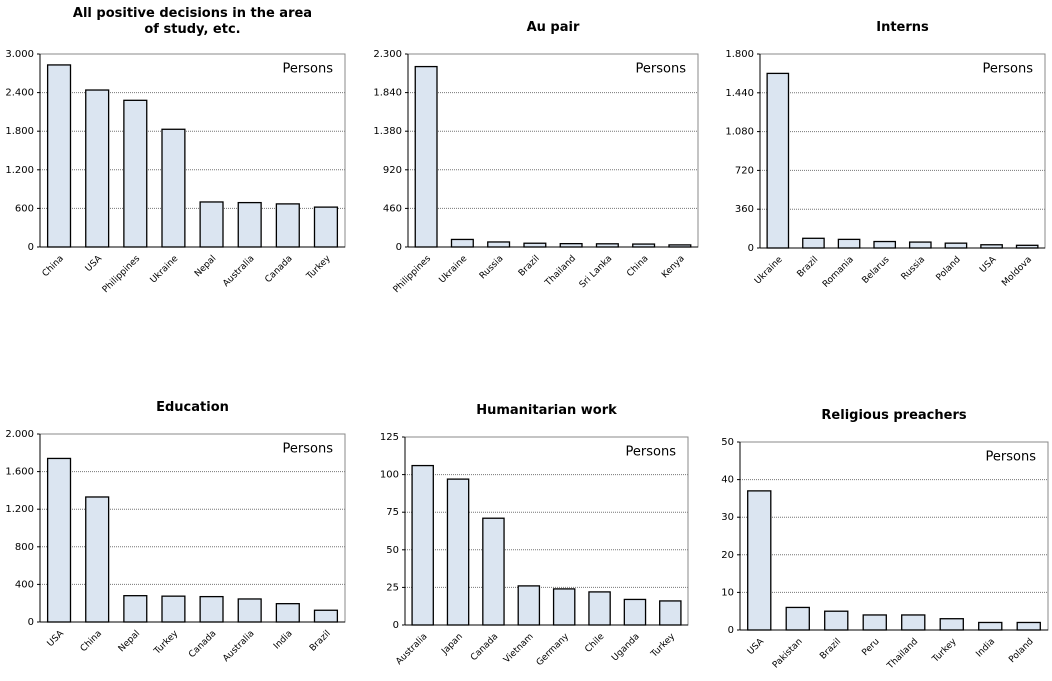 Image resolution: width=1052 pixels, height=681 pixels. I want to click on x-tick-label: Canada, so click(484, 647).